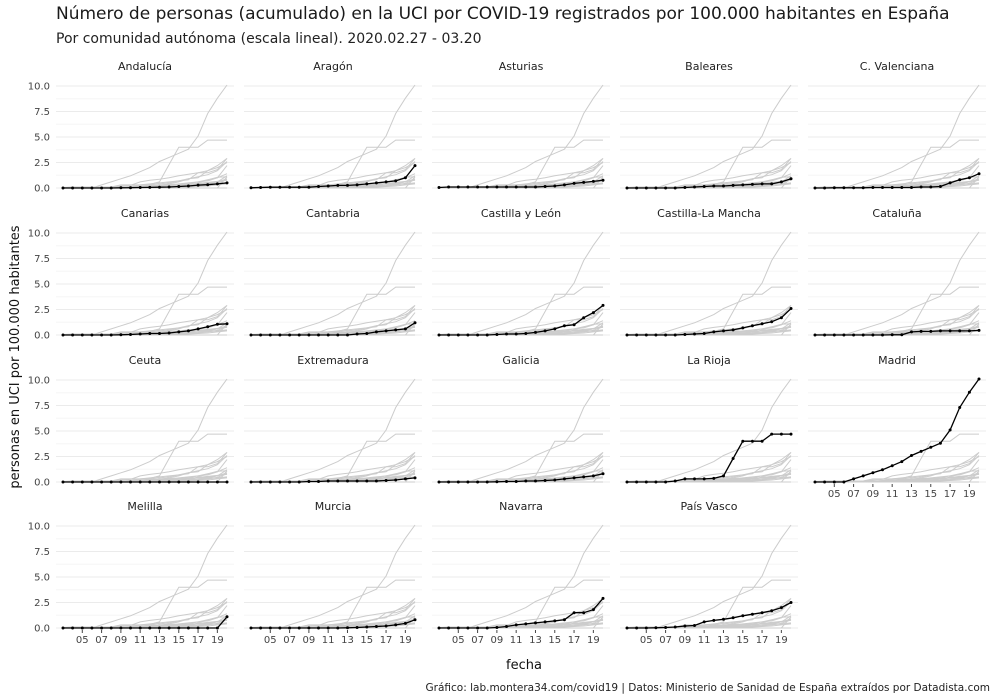 This screenshot has height=700, width=1000. What do you see at coordinates (145, 360) in the screenshot?
I see `panel-title: Ceuta` at bounding box center [145, 360].